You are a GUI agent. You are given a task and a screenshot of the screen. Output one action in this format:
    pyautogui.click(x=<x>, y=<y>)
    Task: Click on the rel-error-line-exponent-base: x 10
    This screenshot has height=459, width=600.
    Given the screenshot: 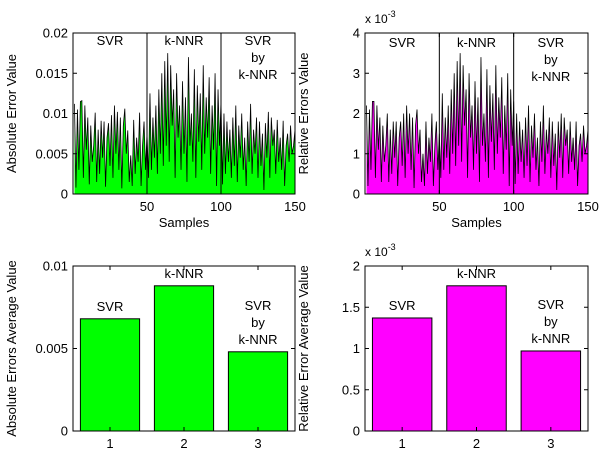 What is the action you would take?
    pyautogui.click(x=376, y=19)
    